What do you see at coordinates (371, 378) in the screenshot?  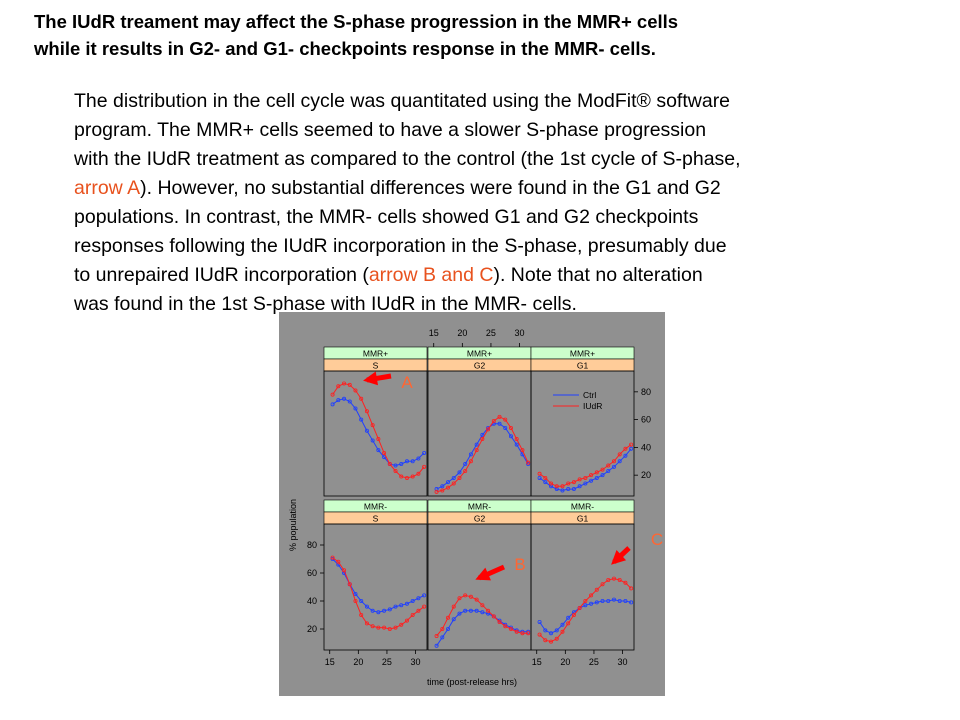 I see `arrow-a-head` at bounding box center [371, 378].